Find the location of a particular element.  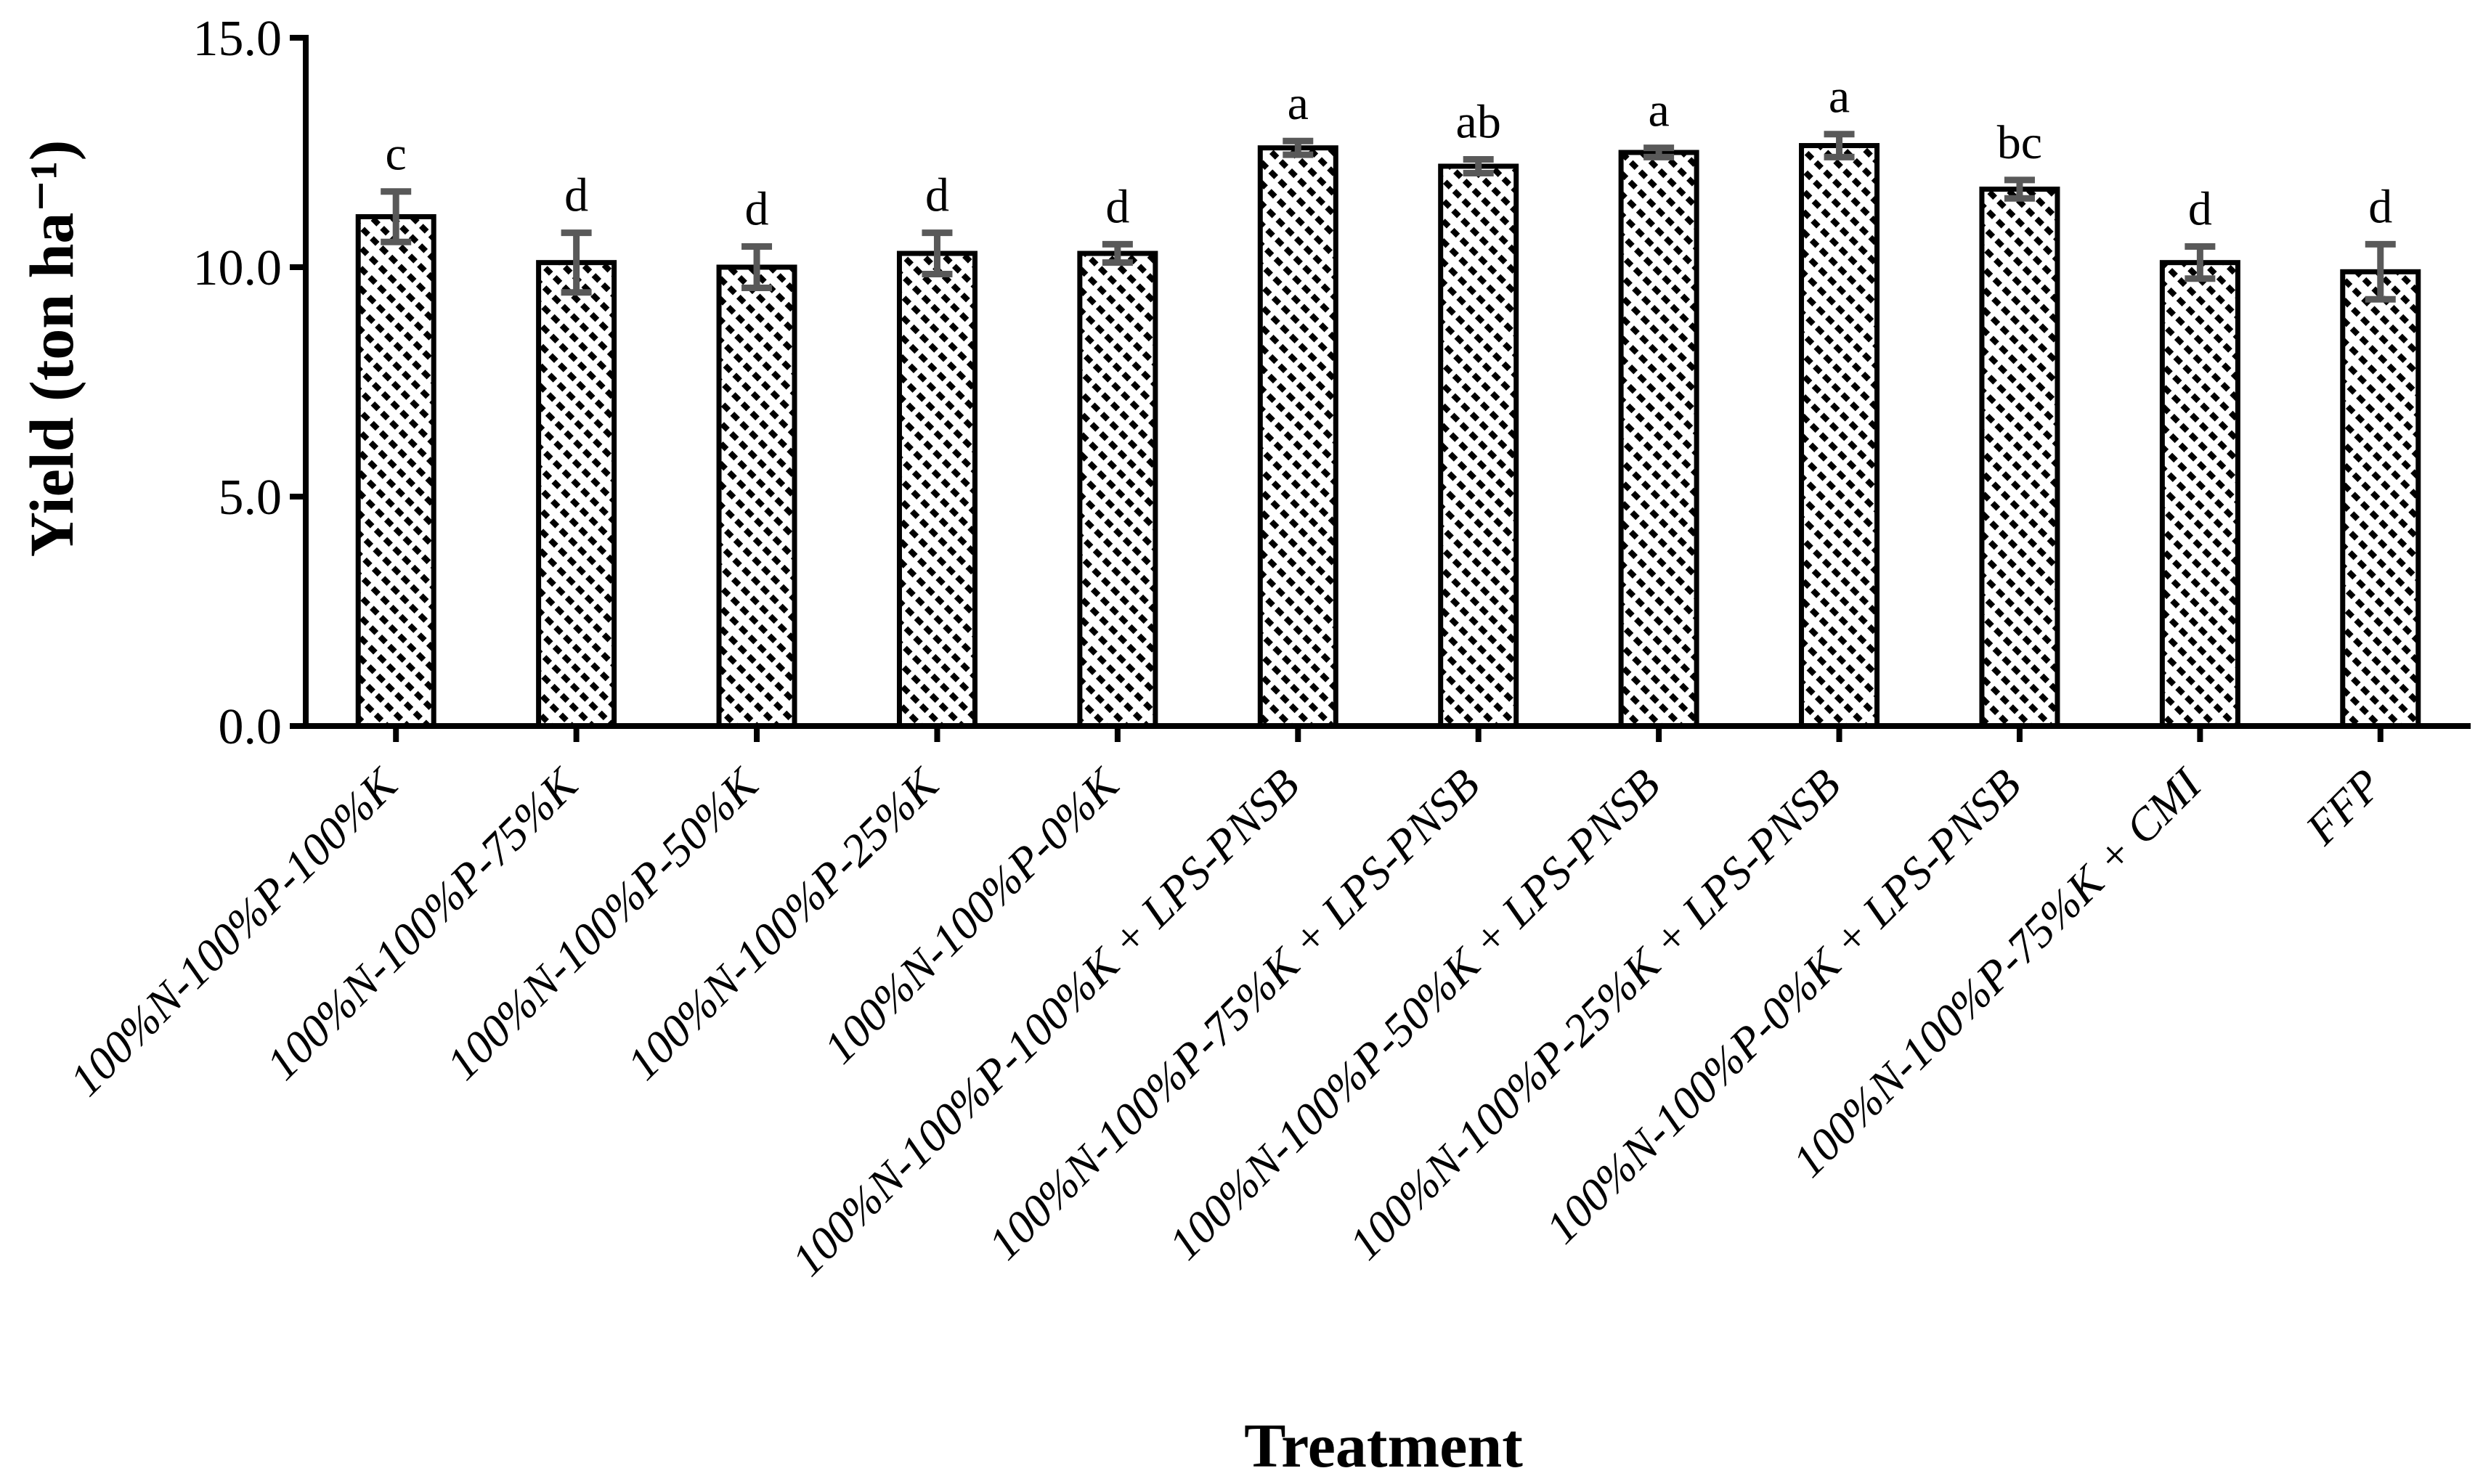

sig-letter-11: d is located at coordinates (2200, 209).